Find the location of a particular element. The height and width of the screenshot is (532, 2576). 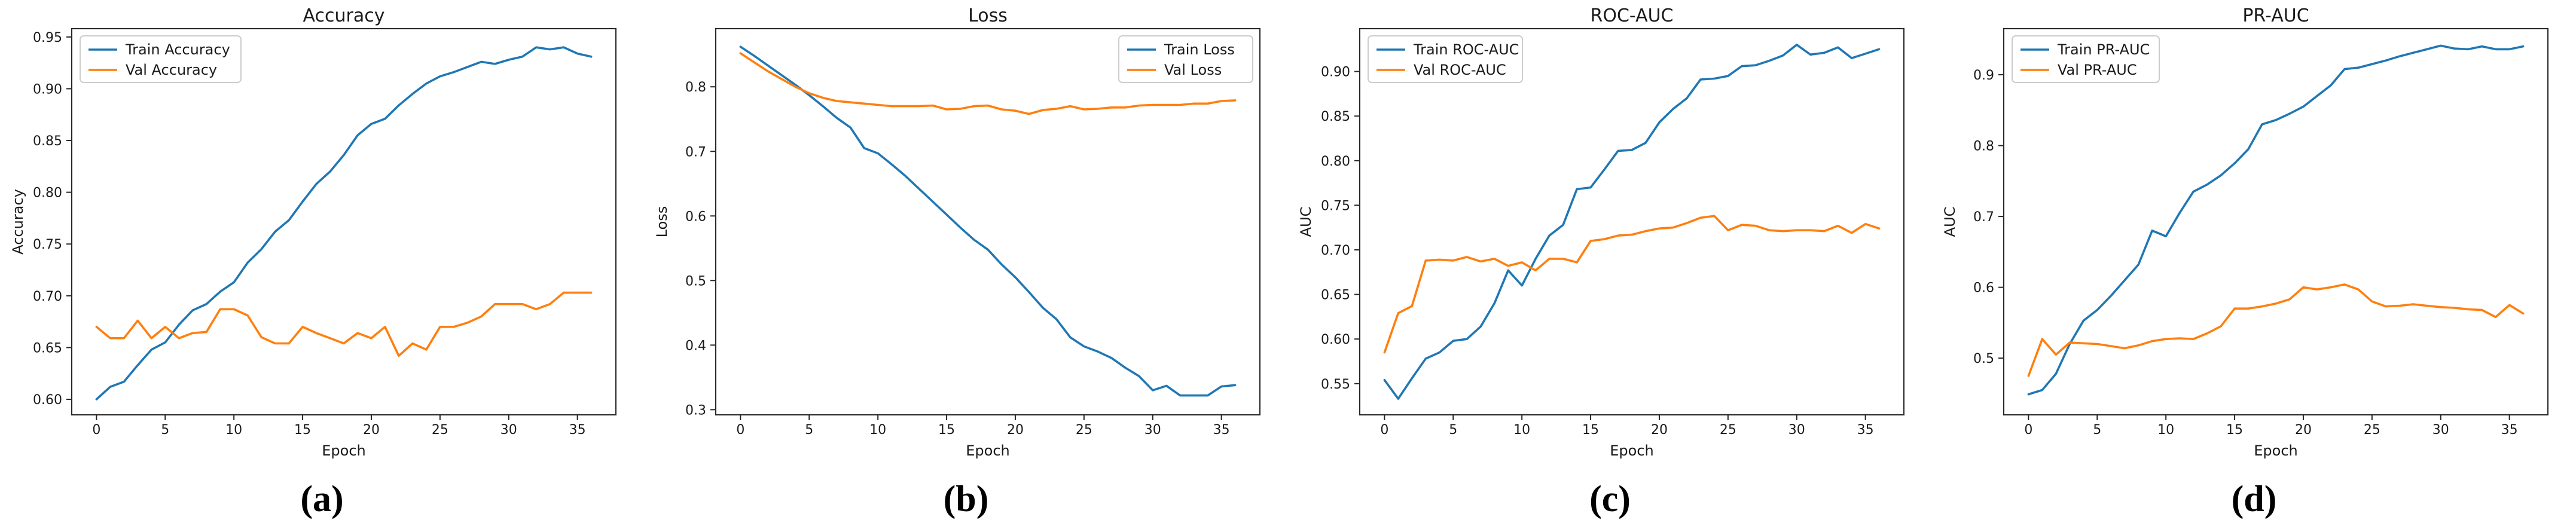

legend-label: Val ROC-AUC is located at coordinates (1460, 70).